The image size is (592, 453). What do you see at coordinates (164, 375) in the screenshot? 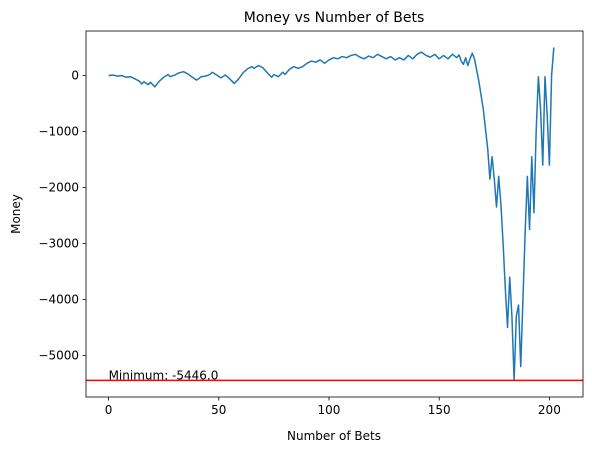
I see `minimum-annotation: Minimum: -5446.0` at bounding box center [164, 375].